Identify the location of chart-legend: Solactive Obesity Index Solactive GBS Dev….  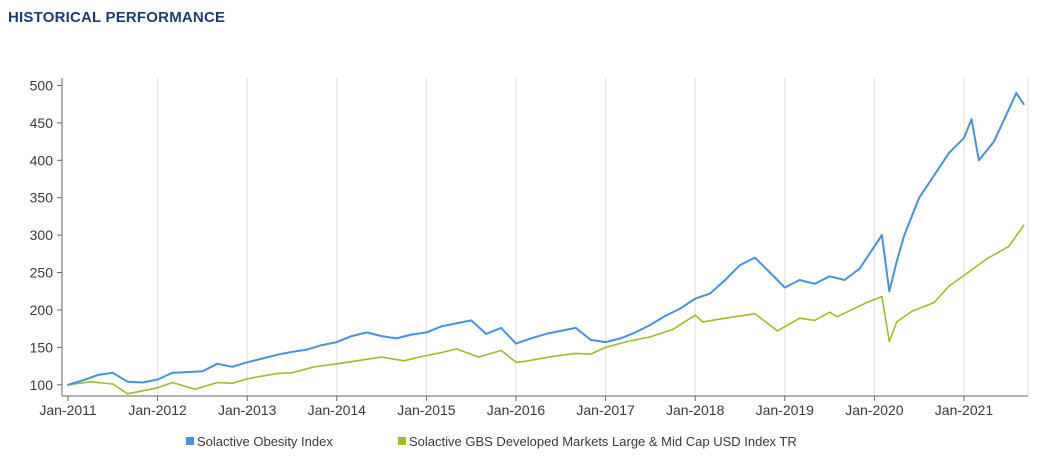
(491, 441).